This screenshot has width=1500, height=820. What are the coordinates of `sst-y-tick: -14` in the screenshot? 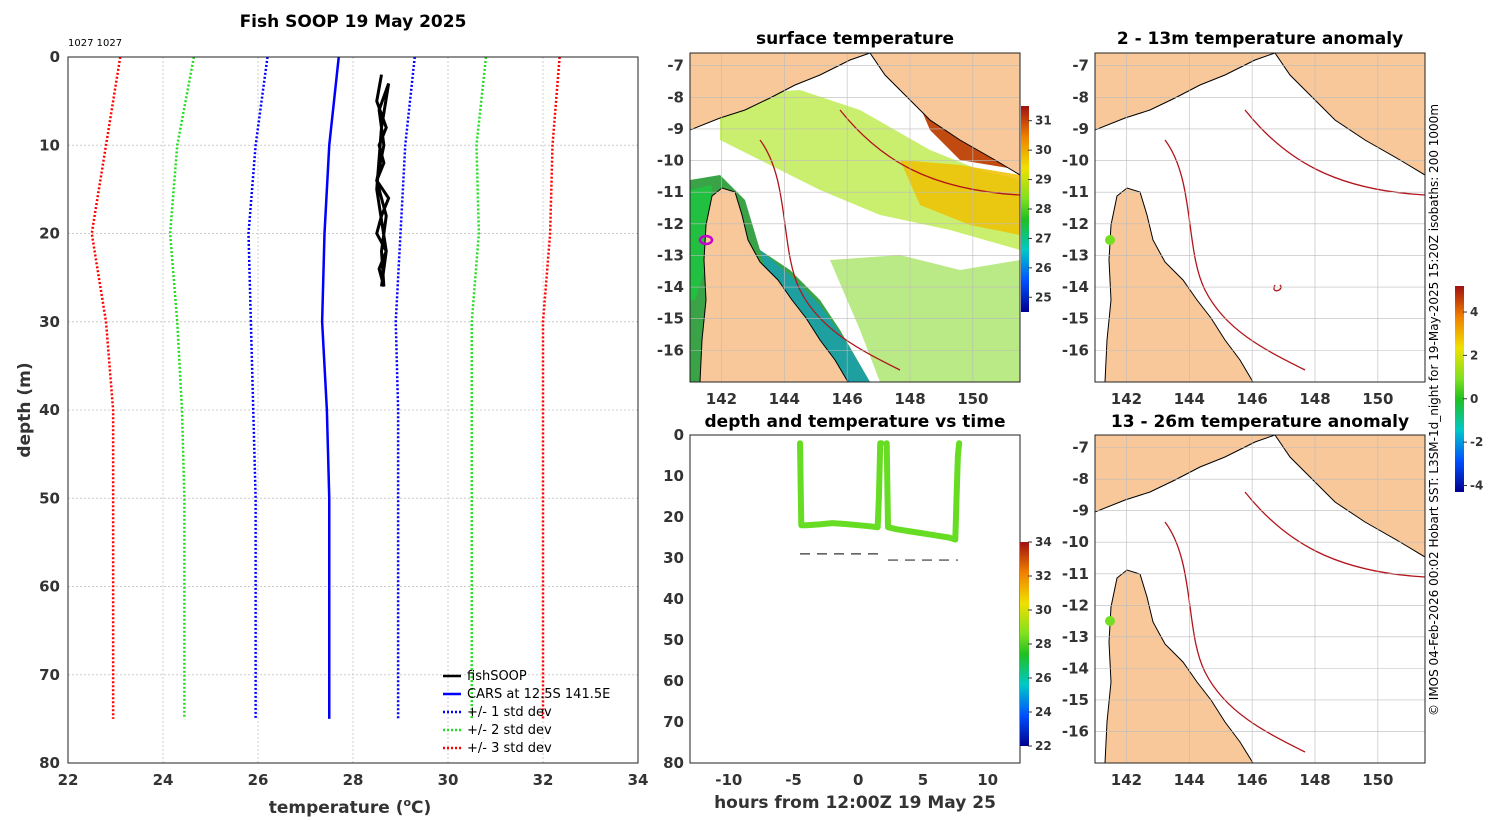 It's located at (670, 287).